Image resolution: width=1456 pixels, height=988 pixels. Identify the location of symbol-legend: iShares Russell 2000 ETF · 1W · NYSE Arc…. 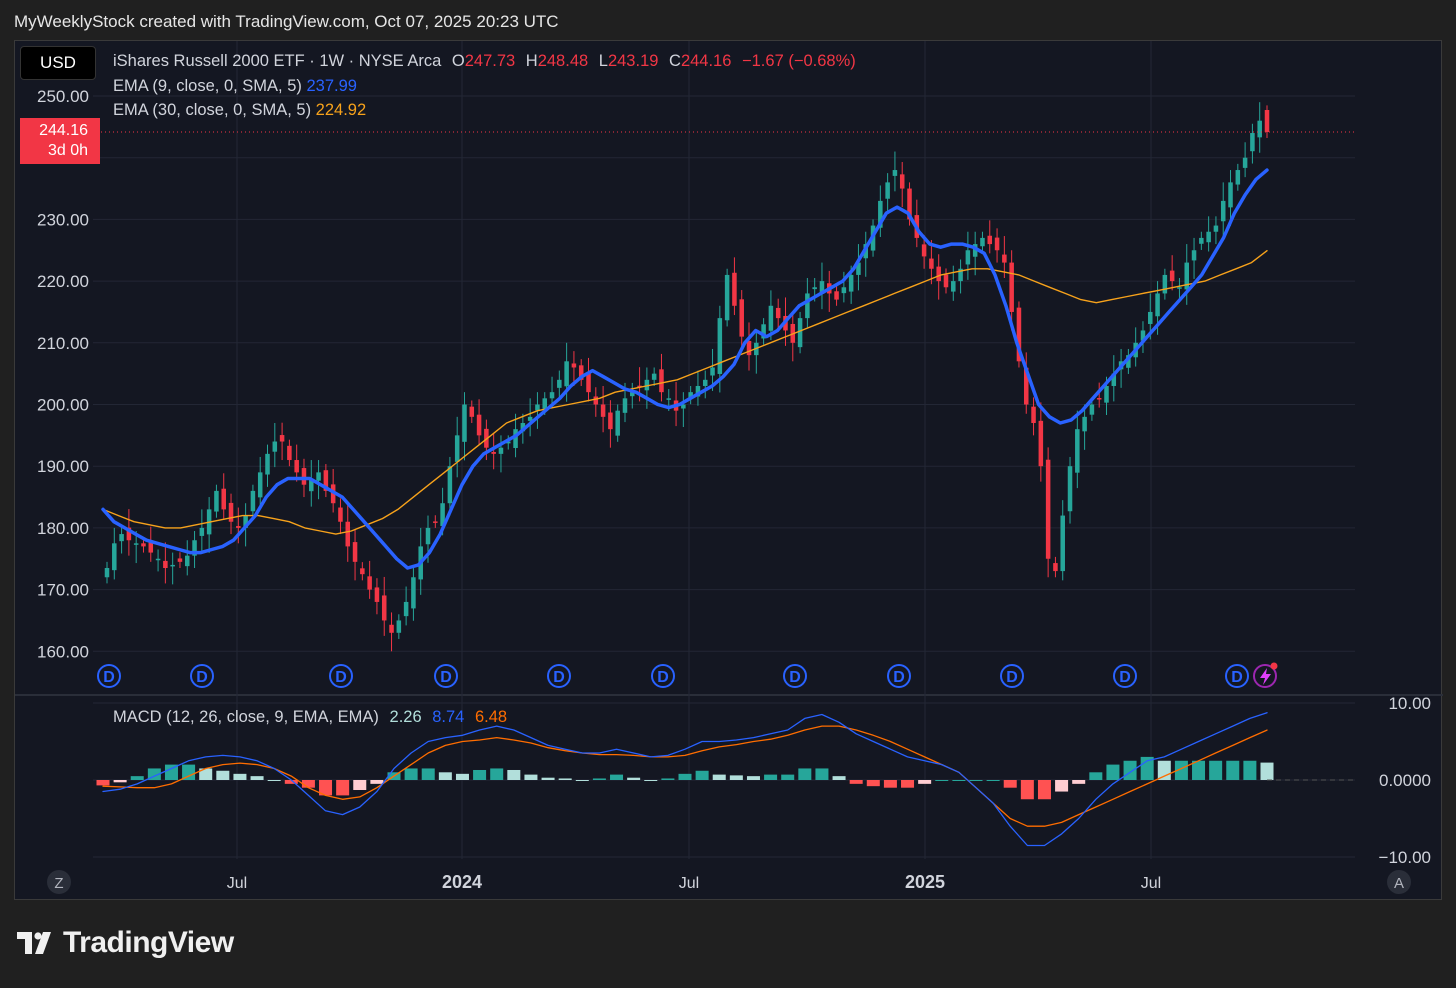
(484, 61).